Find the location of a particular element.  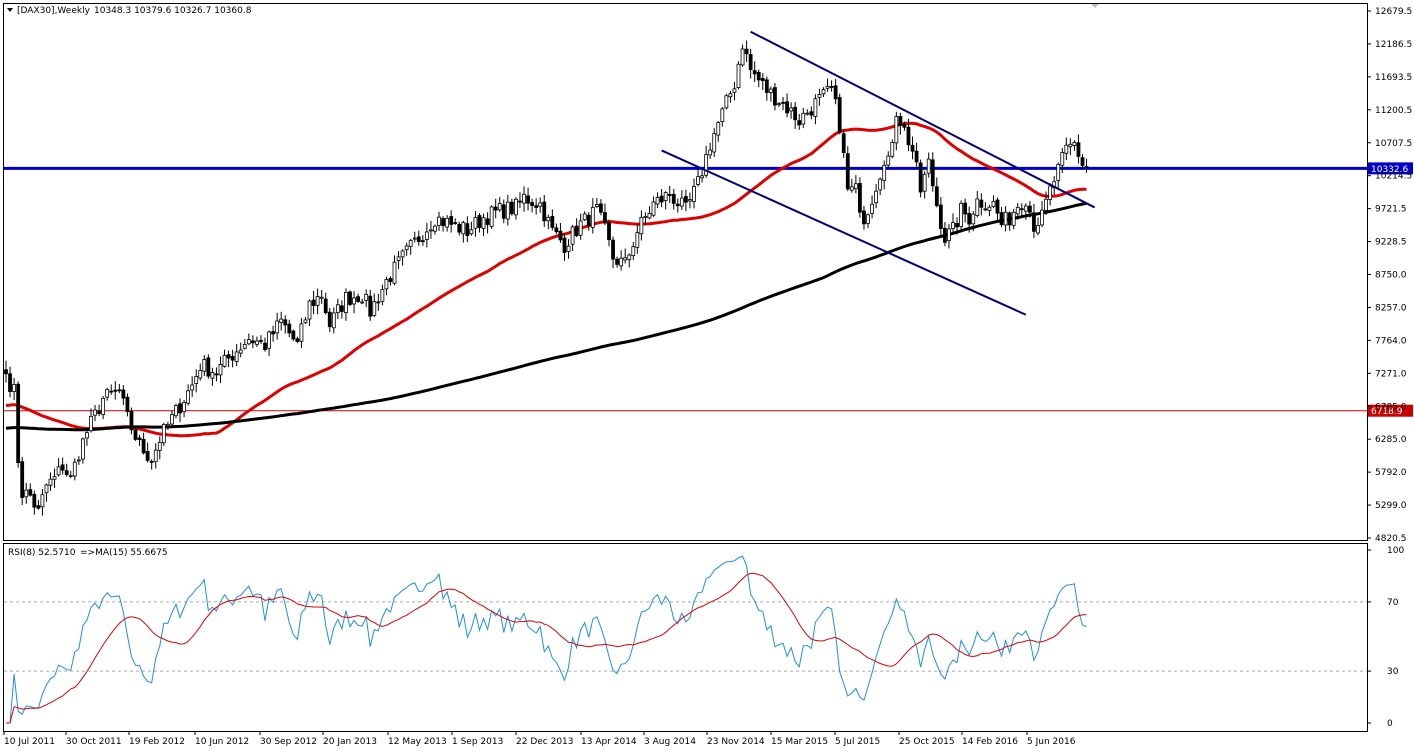

support-level-tag: 6718.9 is located at coordinates (1390, 410).